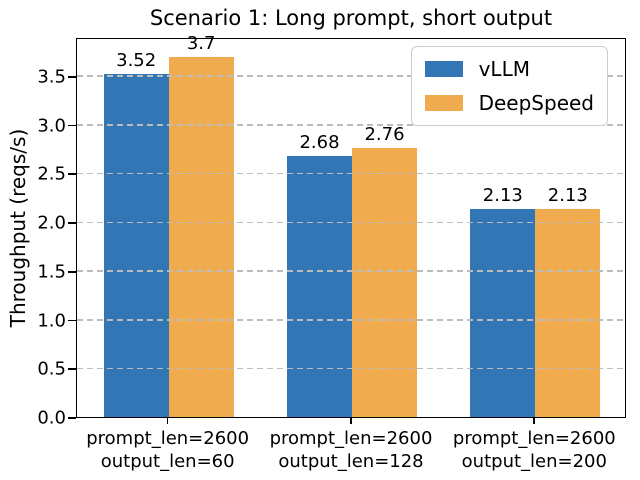 This screenshot has width=640, height=480. What do you see at coordinates (51, 174) in the screenshot?
I see `y-tick-label: 2.5` at bounding box center [51, 174].